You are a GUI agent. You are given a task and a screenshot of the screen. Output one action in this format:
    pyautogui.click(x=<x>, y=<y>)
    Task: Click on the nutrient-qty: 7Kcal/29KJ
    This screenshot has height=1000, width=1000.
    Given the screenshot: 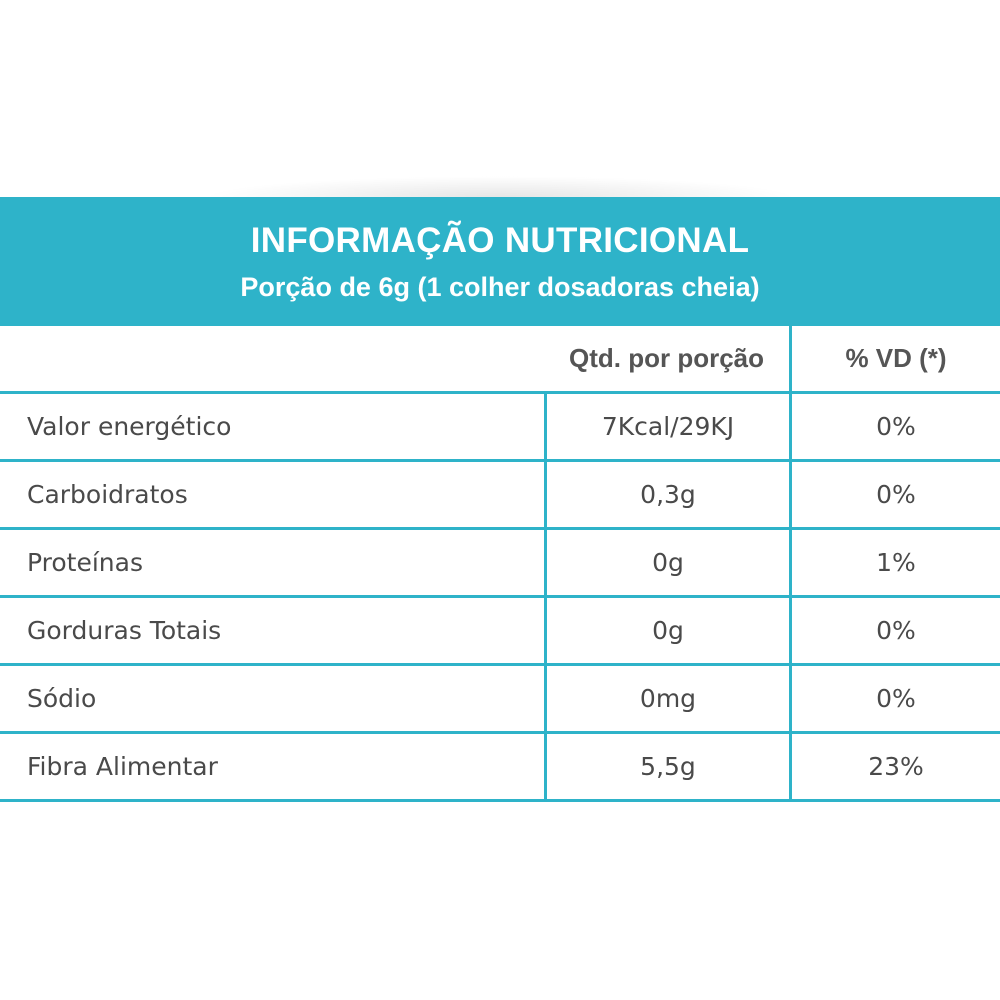 What is the action you would take?
    pyautogui.click(x=666, y=426)
    